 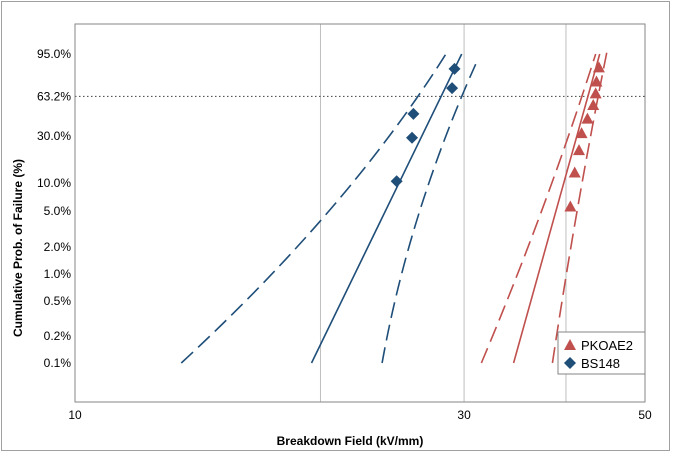 What do you see at coordinates (570, 363) in the screenshot?
I see `legend-marker-bs148` at bounding box center [570, 363].